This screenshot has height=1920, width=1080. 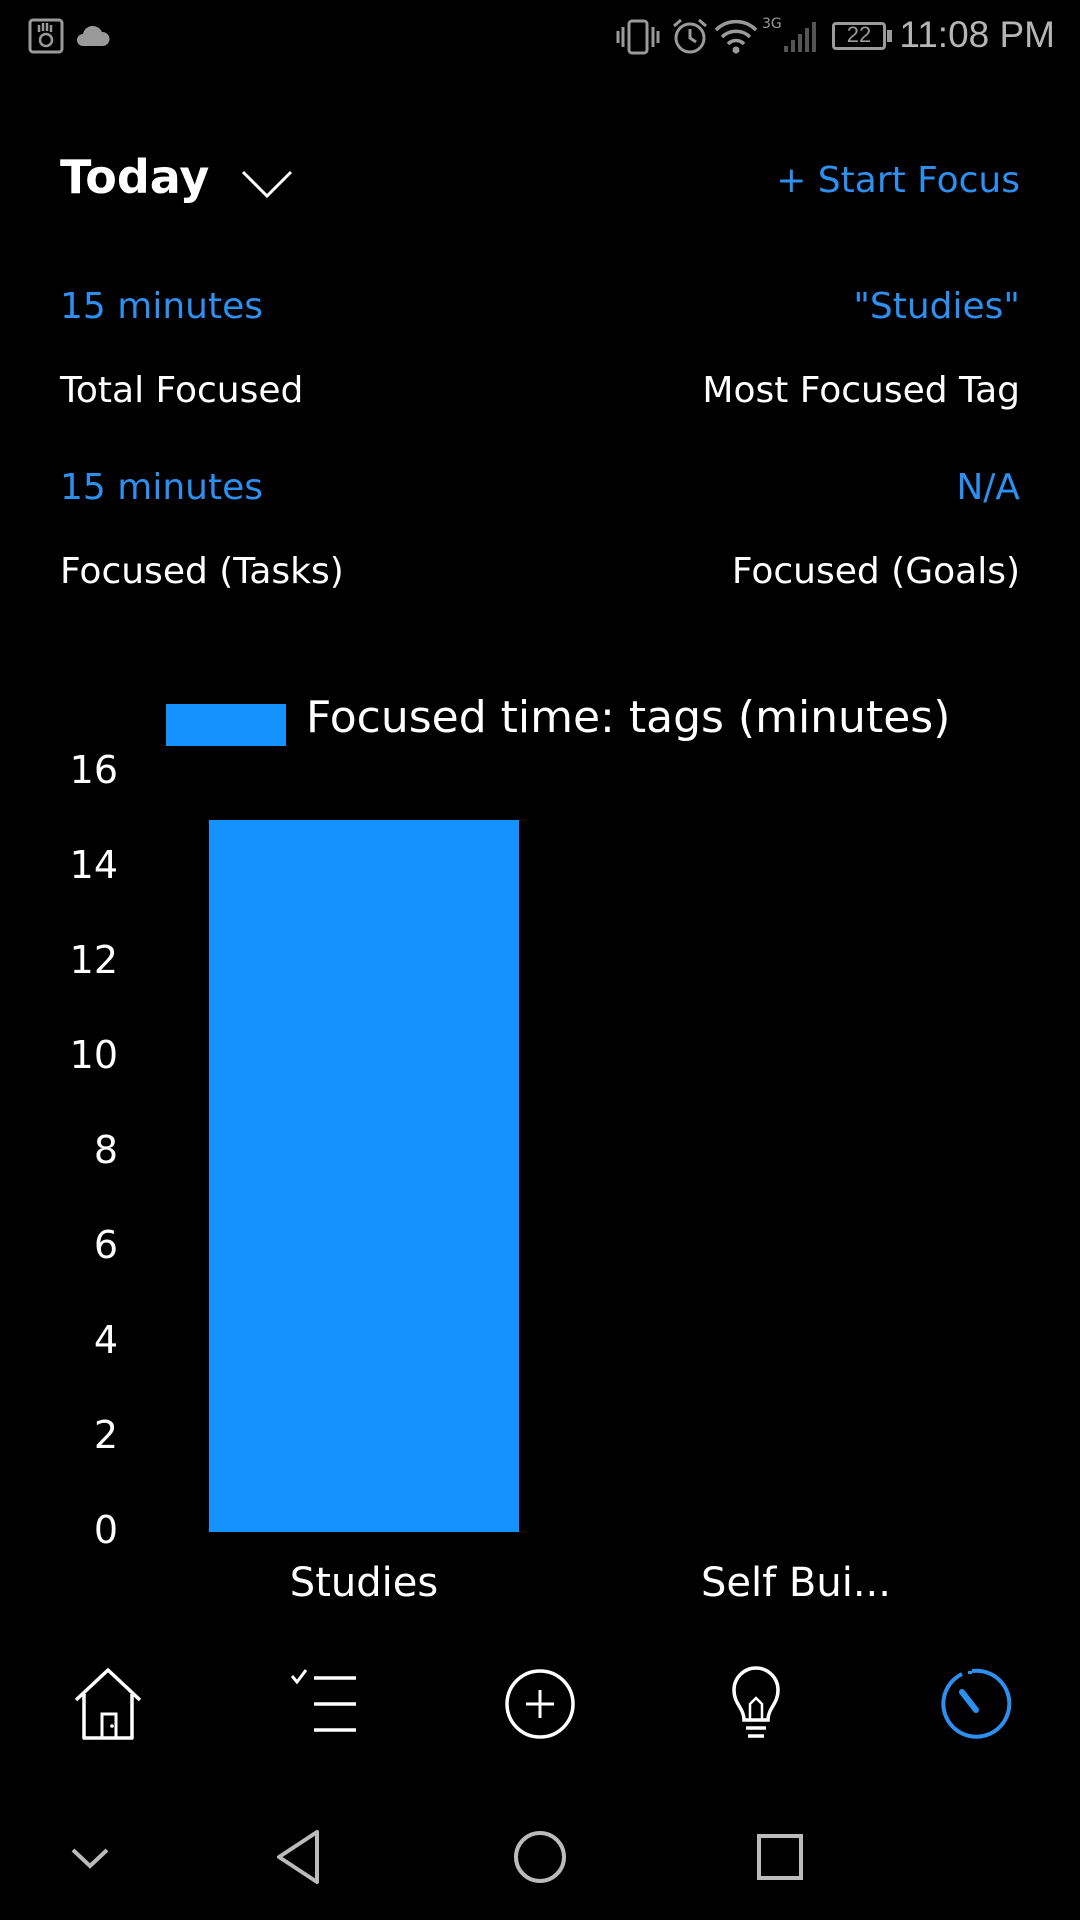 I want to click on total-focused-label: Total Focused, so click(x=182, y=390).